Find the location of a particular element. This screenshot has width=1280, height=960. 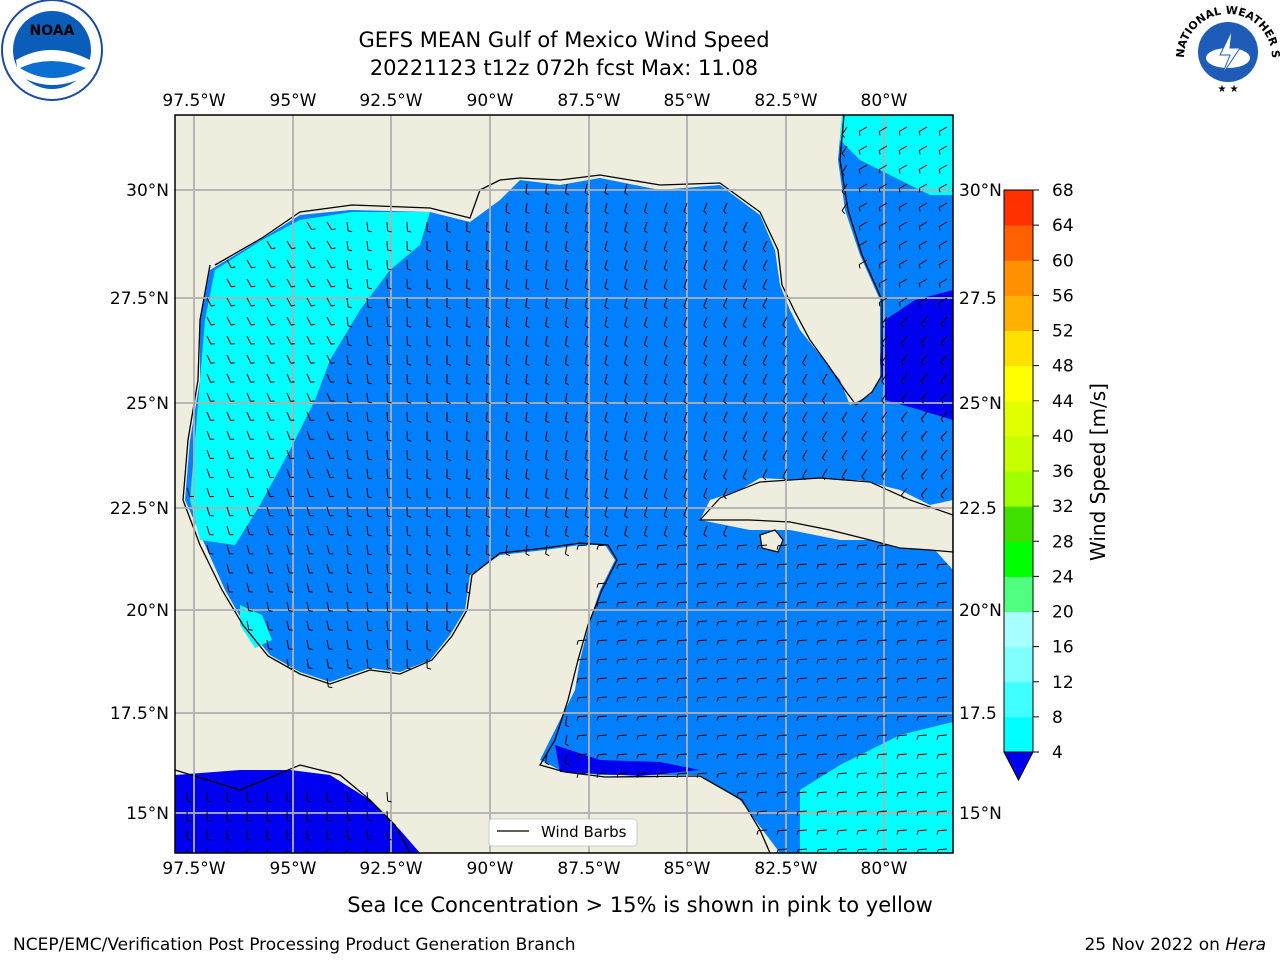

colorbar-label: Wind Speed [m/s] is located at coordinates (1098, 472).